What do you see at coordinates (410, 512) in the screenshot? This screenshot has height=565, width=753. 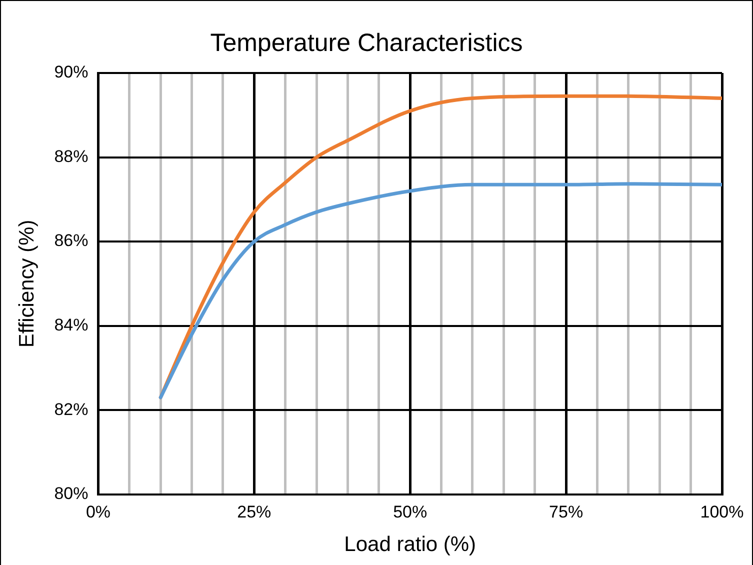 I see `x-tick-label: 50%` at bounding box center [410, 512].